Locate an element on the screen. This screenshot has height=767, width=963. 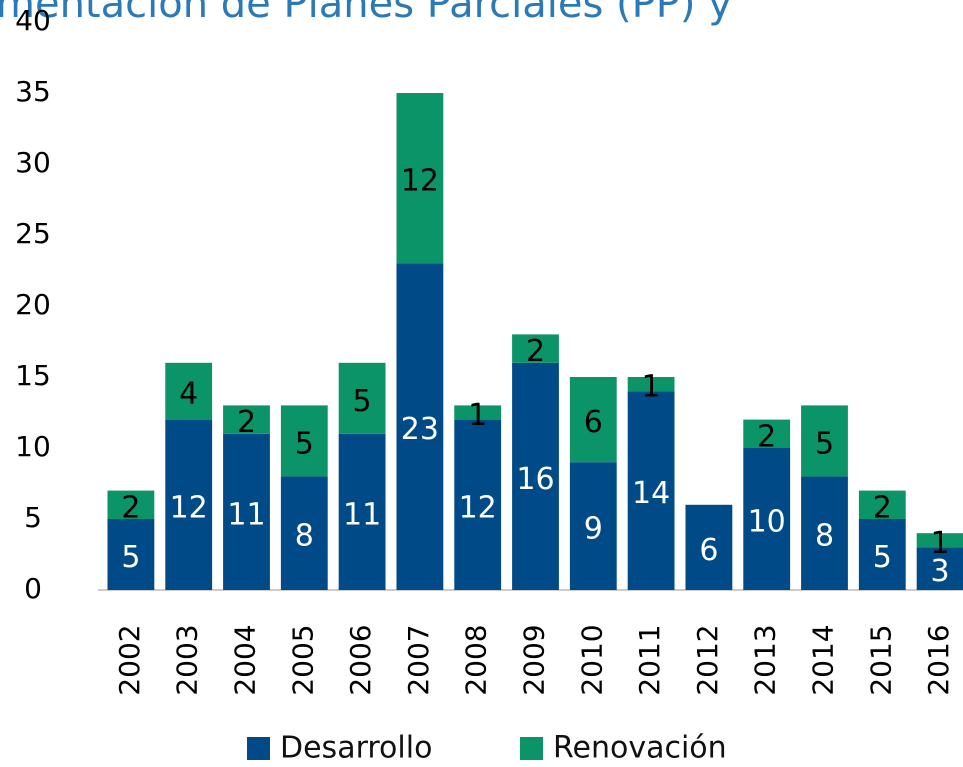
x-tick-label: 2004 is located at coordinates (245, 659).